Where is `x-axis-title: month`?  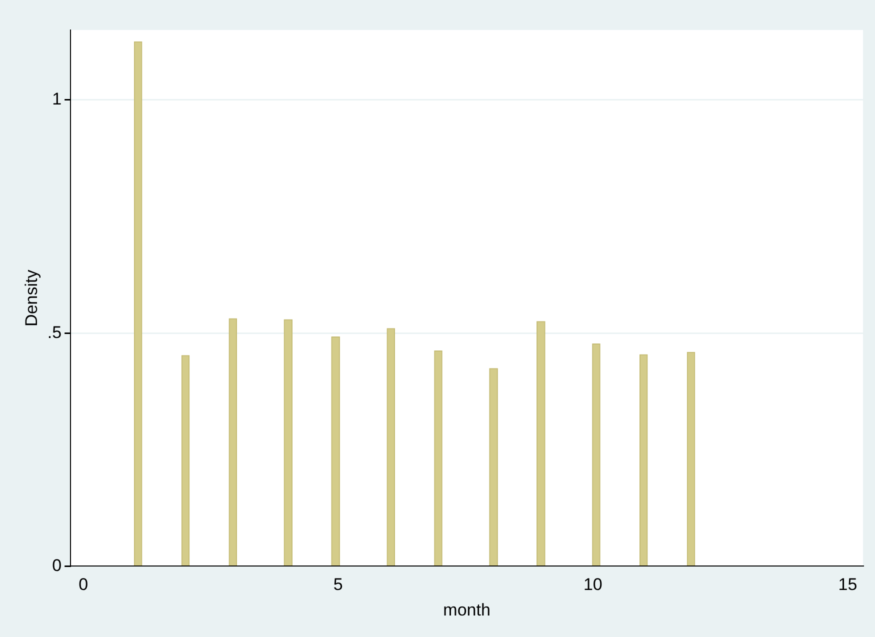 x-axis-title: month is located at coordinates (466, 610).